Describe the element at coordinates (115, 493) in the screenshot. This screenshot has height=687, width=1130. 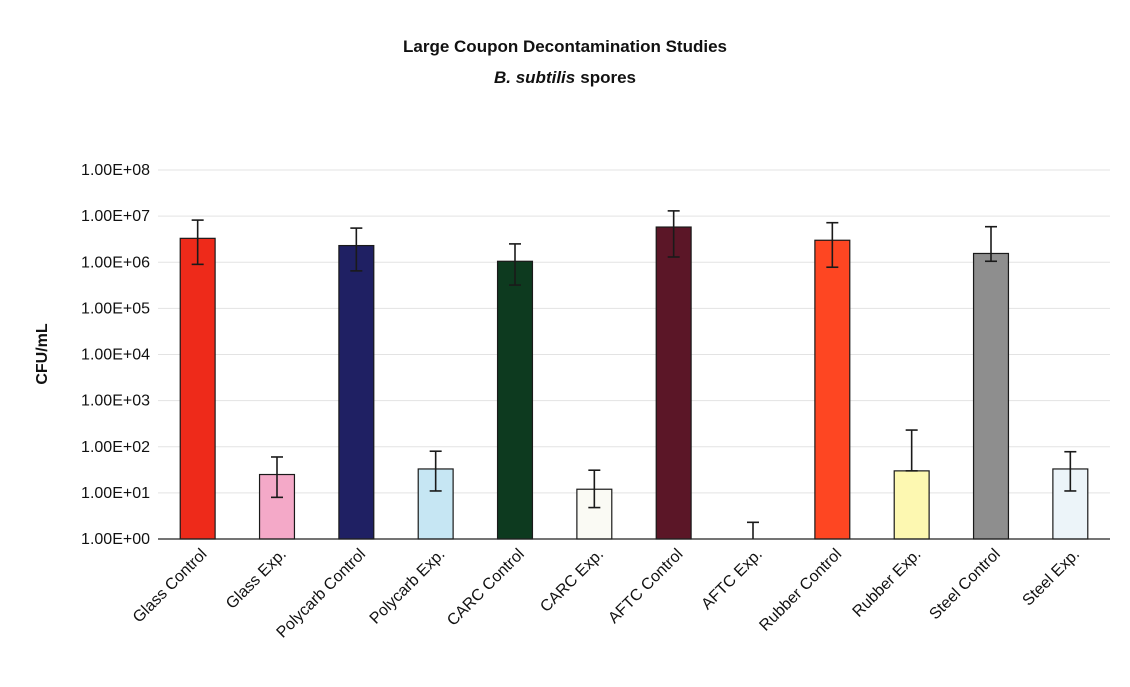
I see `y-tick-label: 1.00E+01` at that location.